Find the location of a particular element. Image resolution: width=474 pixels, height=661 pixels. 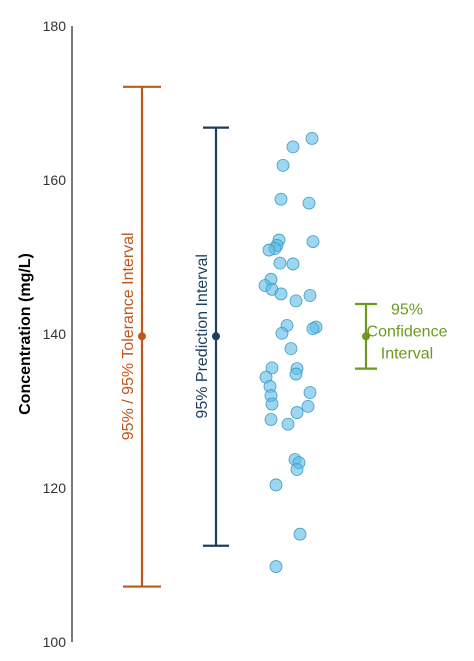

data-points is located at coordinates (290, 352).